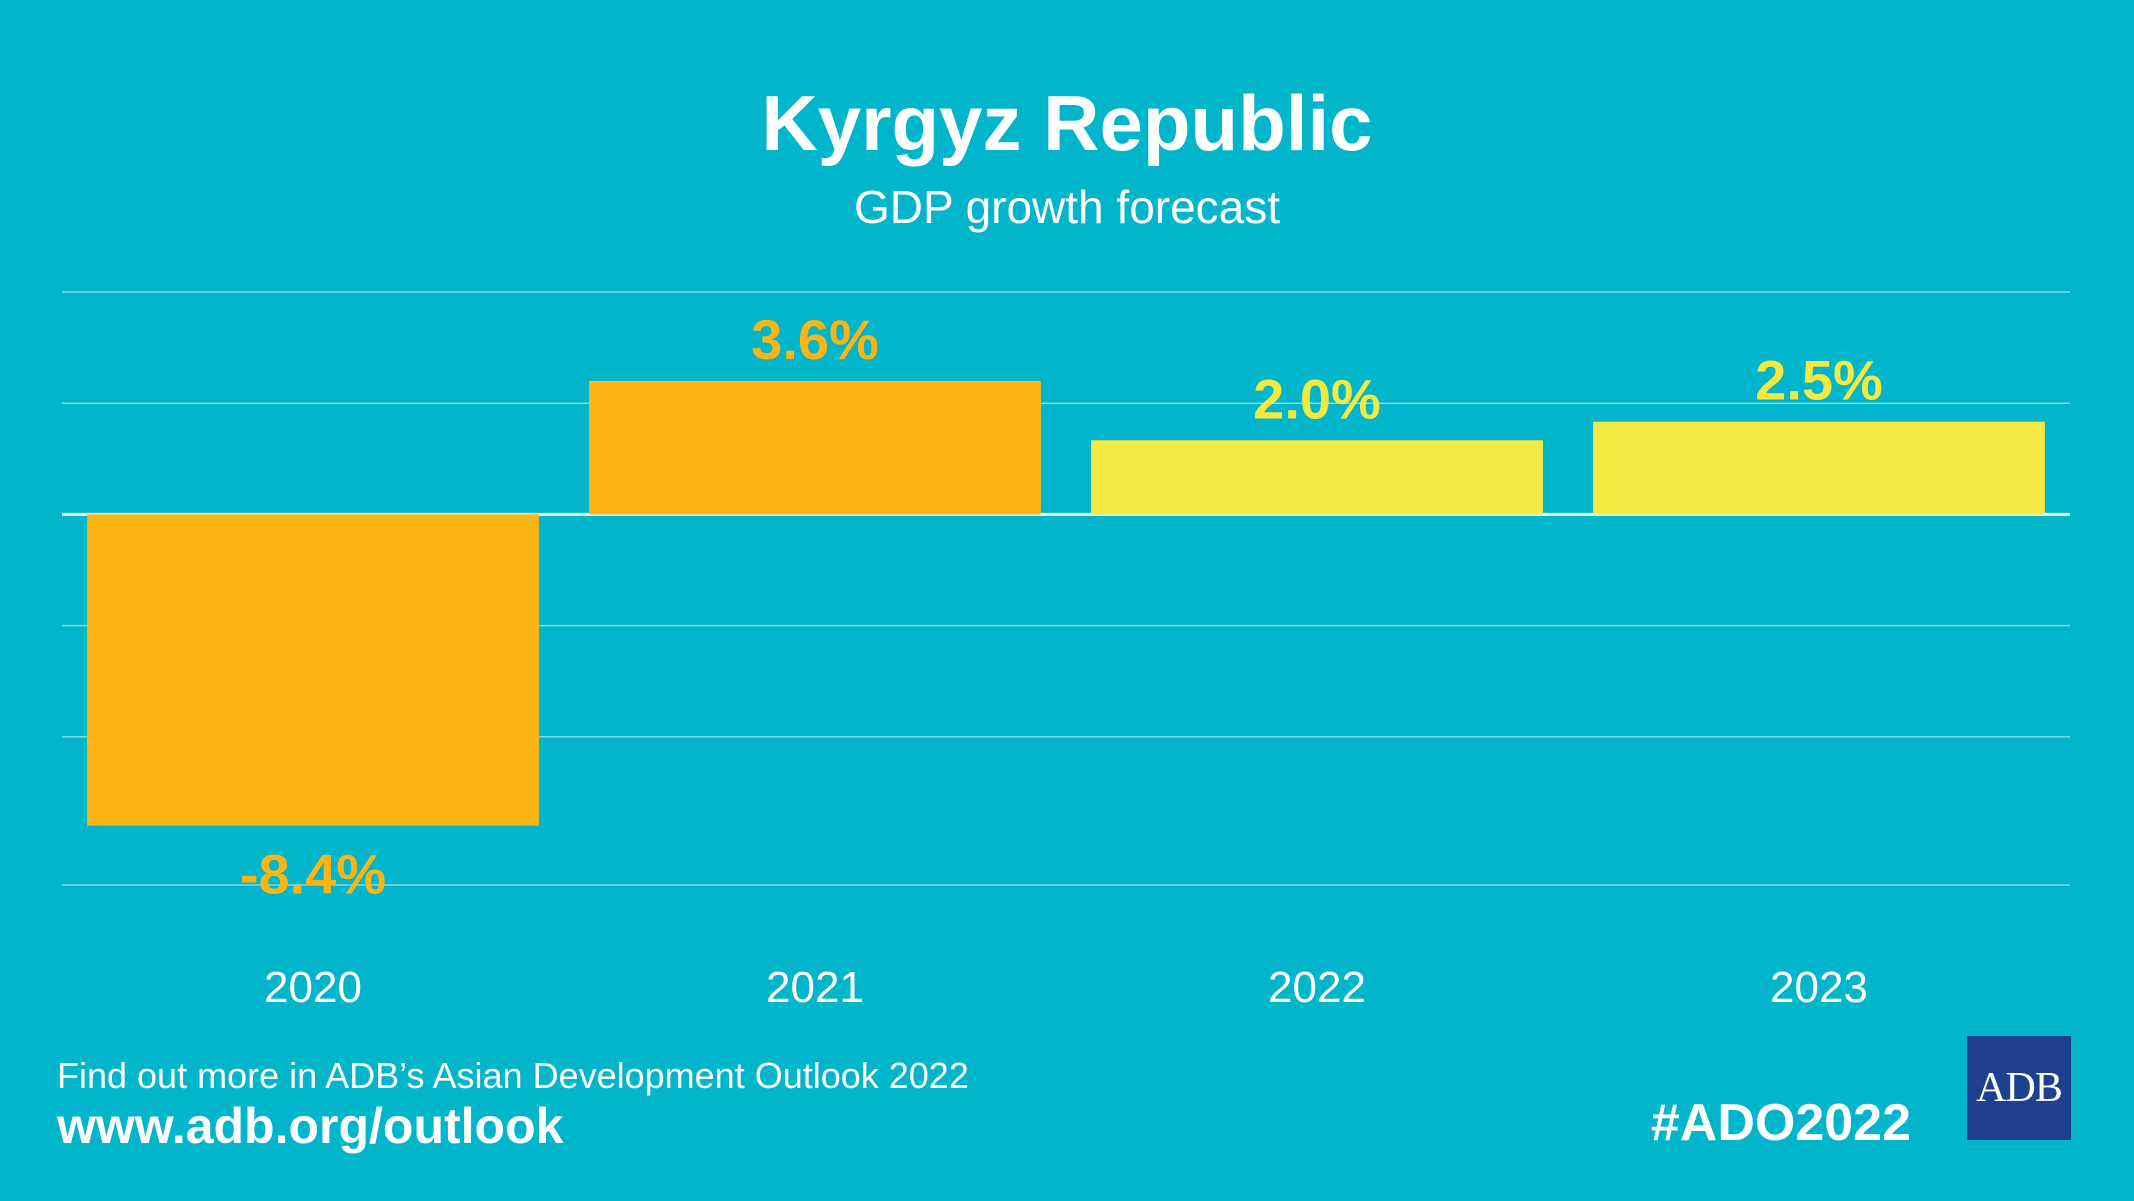  What do you see at coordinates (815, 339) in the screenshot?
I see `value-label-2021: 3.6%` at bounding box center [815, 339].